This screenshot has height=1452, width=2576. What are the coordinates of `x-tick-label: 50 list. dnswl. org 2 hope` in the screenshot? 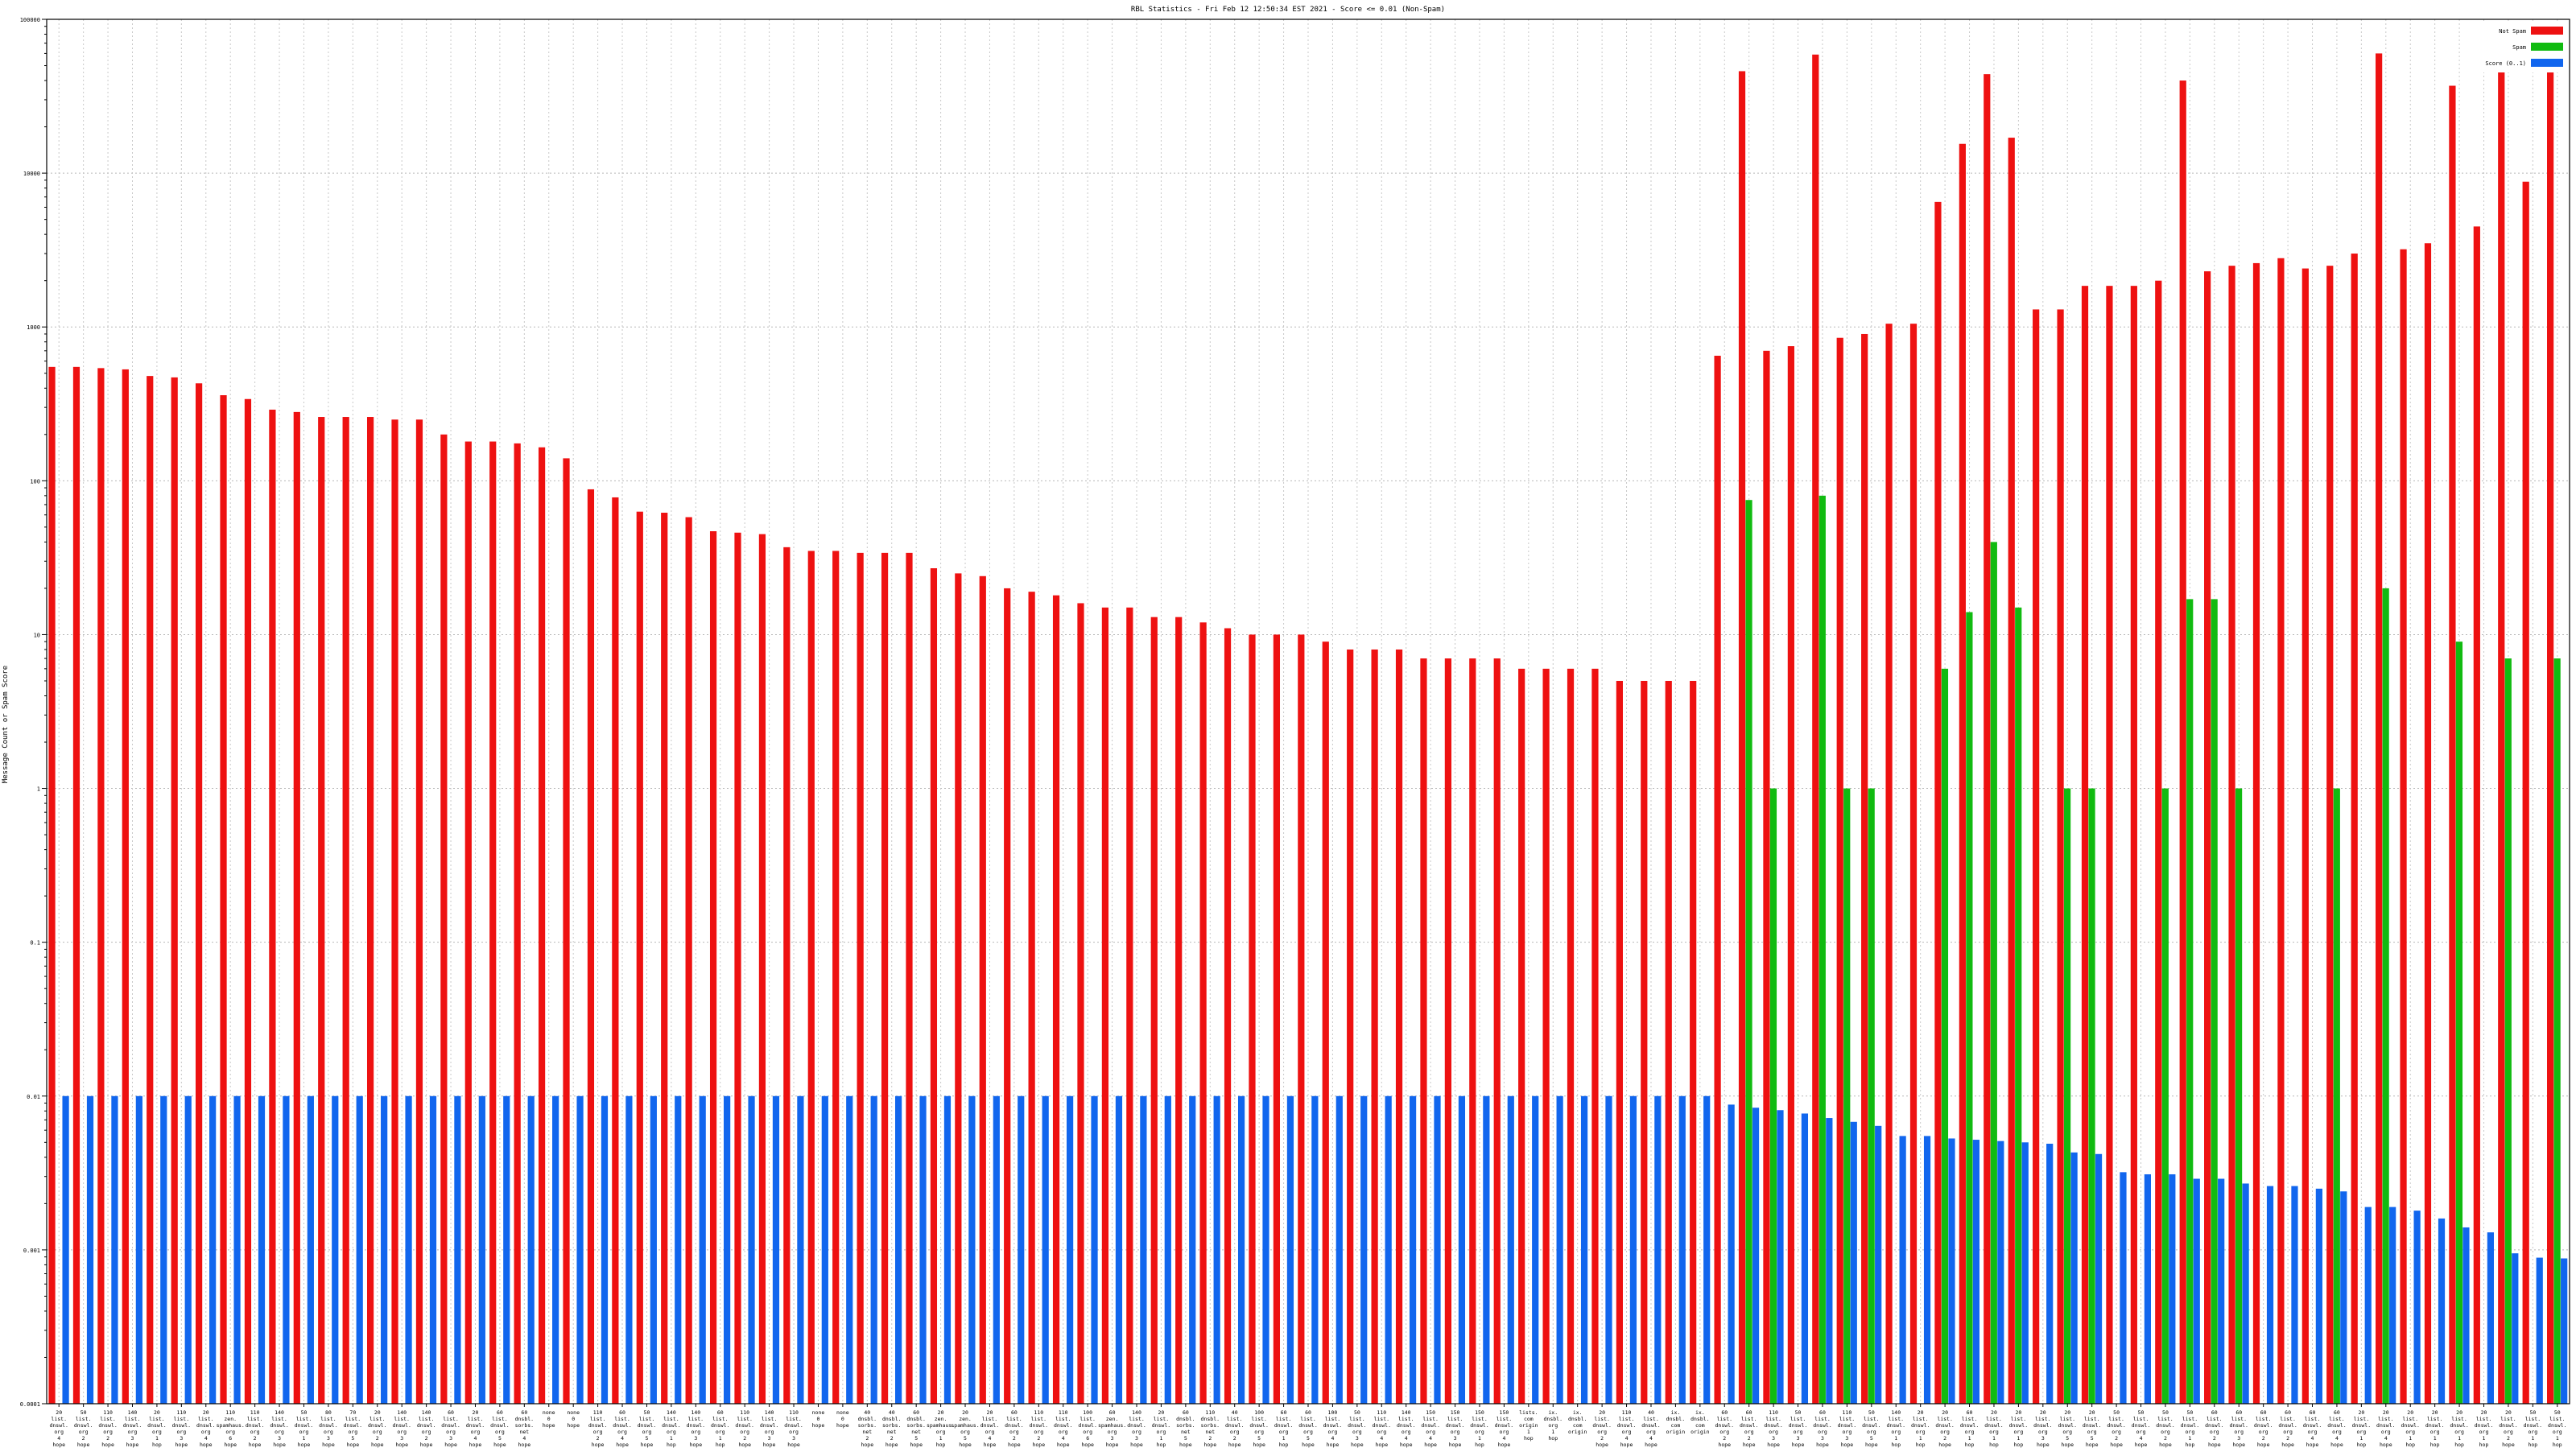 It's located at (2165, 1428).